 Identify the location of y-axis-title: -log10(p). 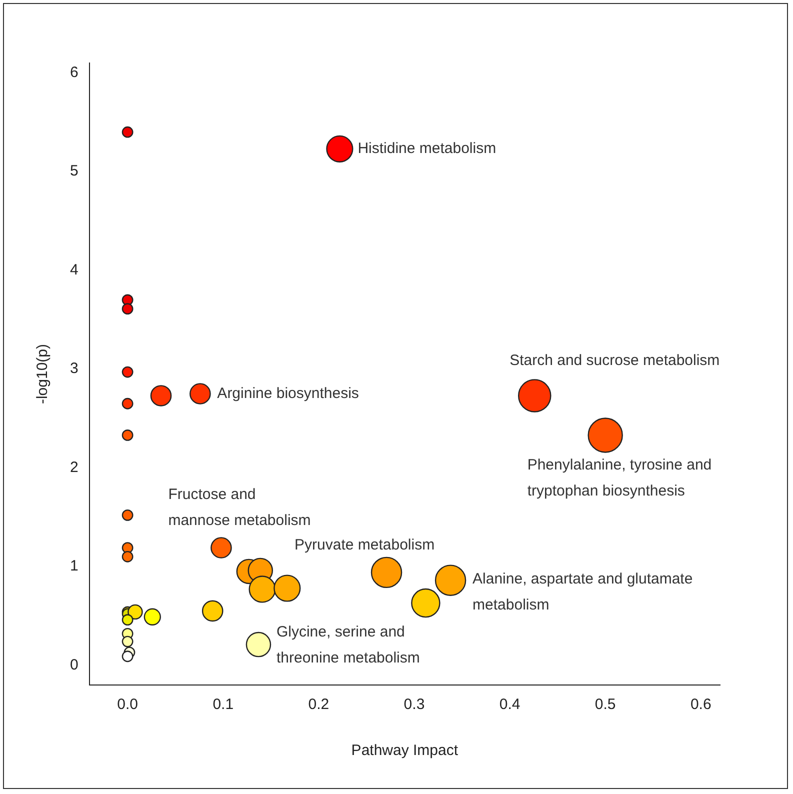
(43, 374).